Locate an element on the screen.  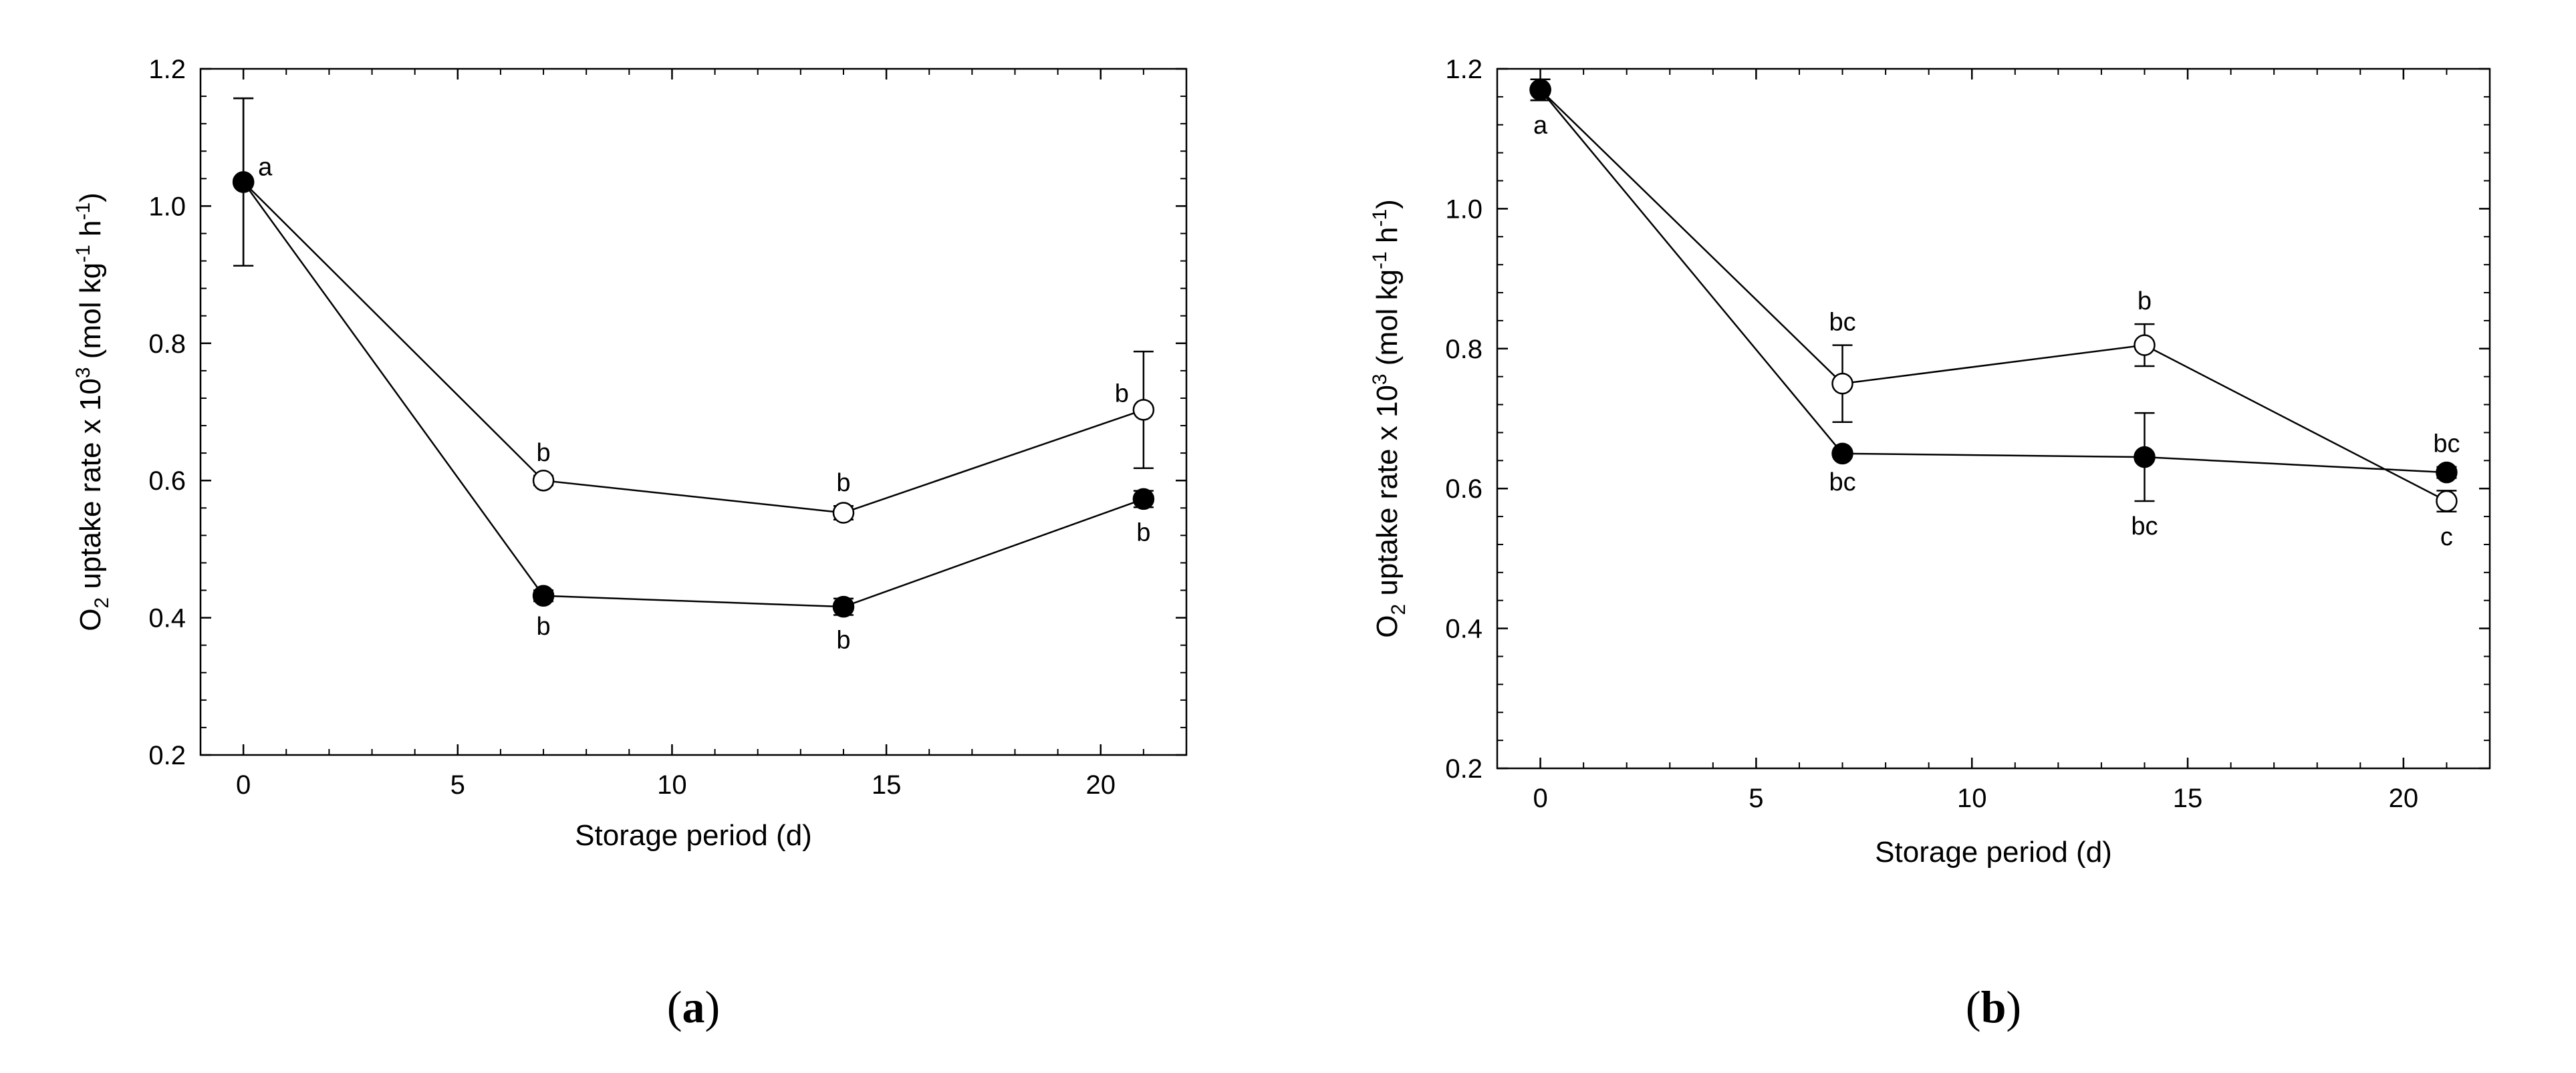
panel-label: (a) is located at coordinates (694, 1006).